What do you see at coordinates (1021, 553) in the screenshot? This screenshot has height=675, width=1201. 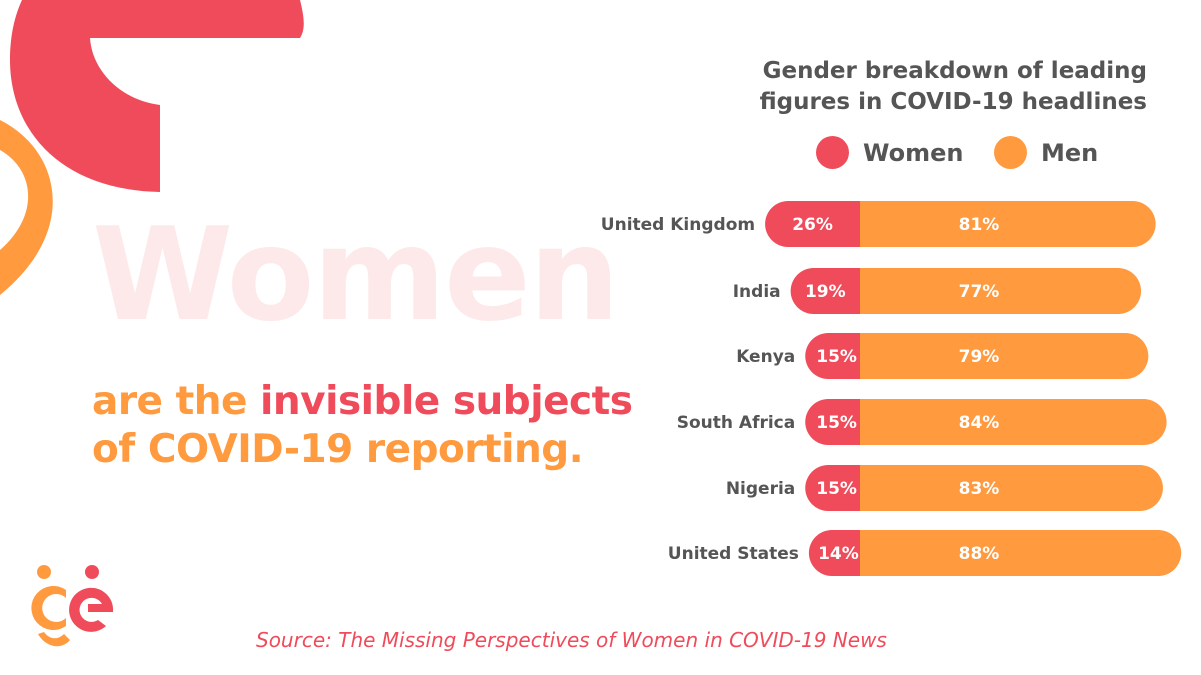 I see `bar-men-united-states` at bounding box center [1021, 553].